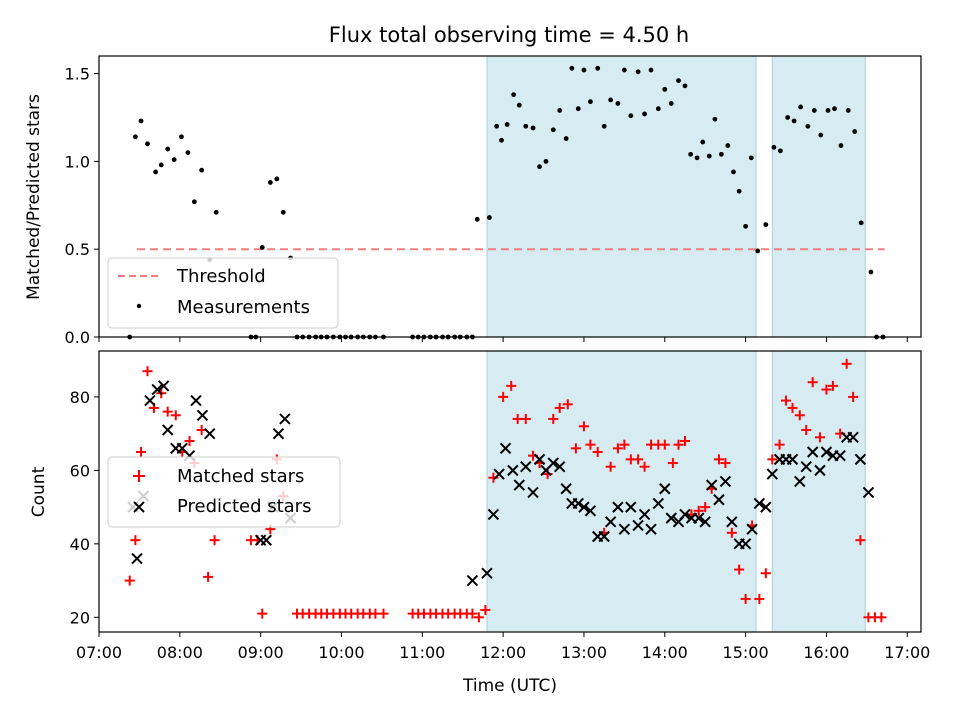  Describe the element at coordinates (139, 476) in the screenshot. I see `bottom-legend-matched-swatch` at that location.